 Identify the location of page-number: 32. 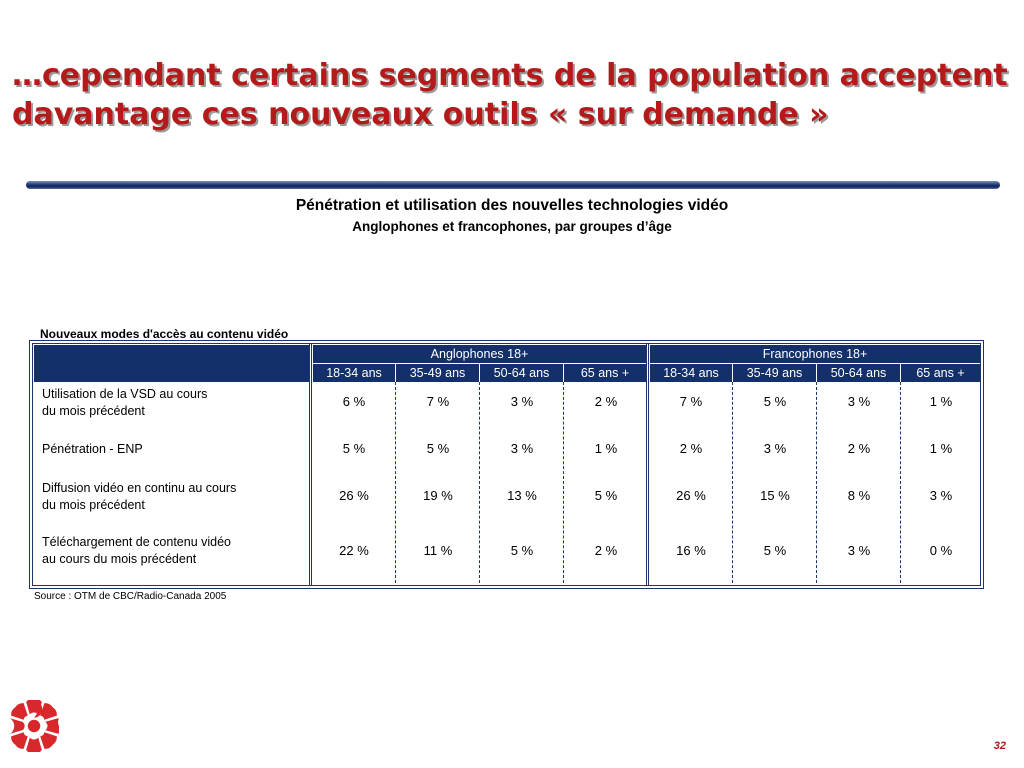
(999, 746).